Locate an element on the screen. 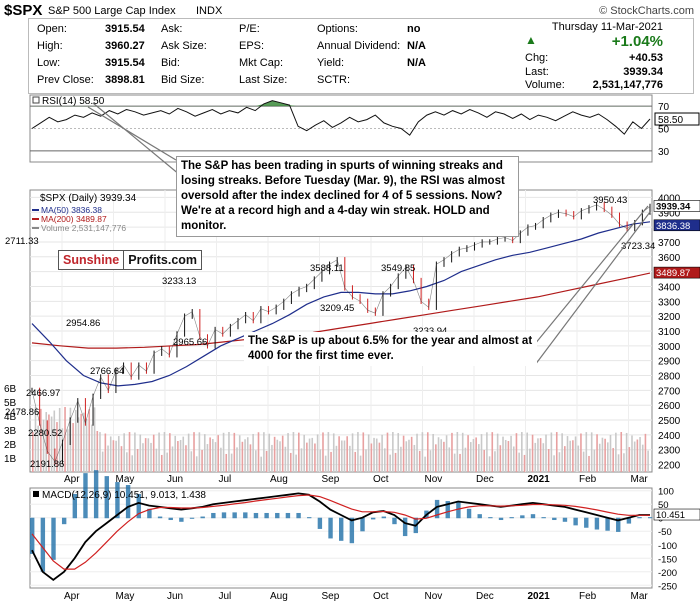 This screenshot has width=700, height=603. dividend-value: N/A is located at coordinates (416, 46).